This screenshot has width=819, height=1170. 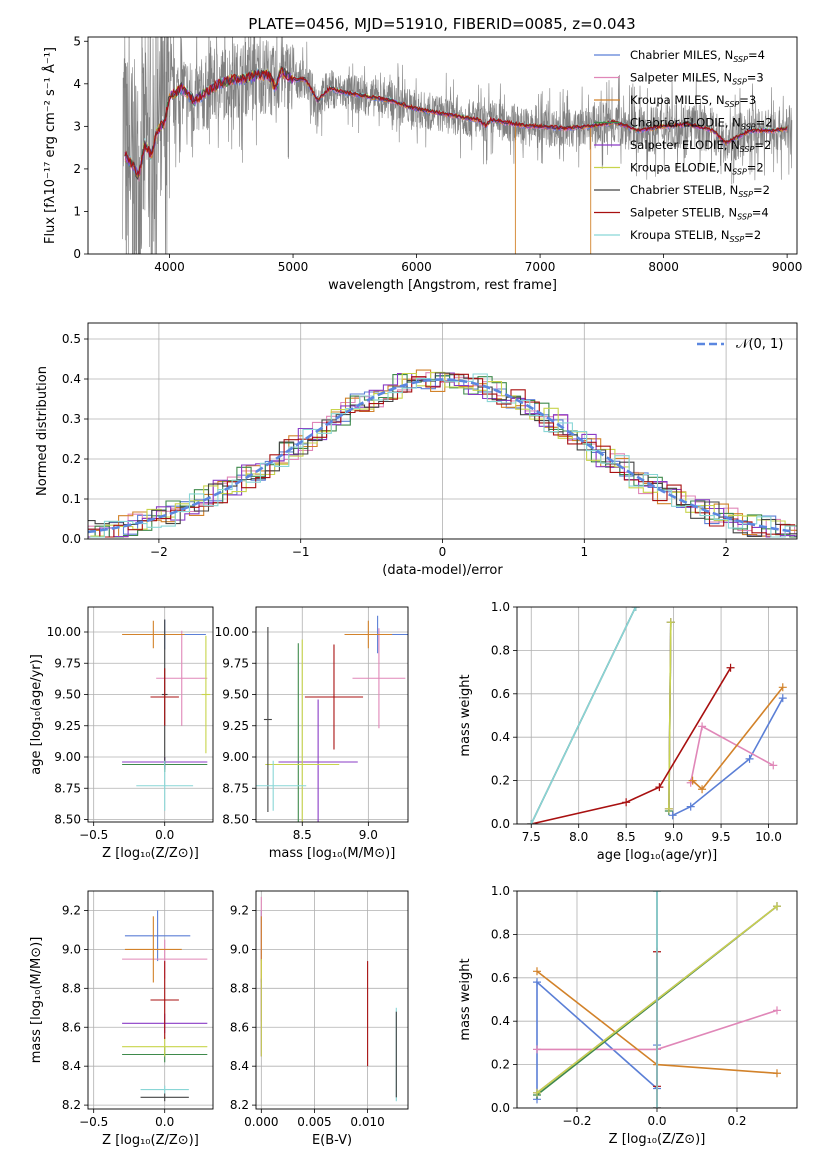 What do you see at coordinates (293, 267) in the screenshot?
I see `x-tick-label: 5000` at bounding box center [293, 267].